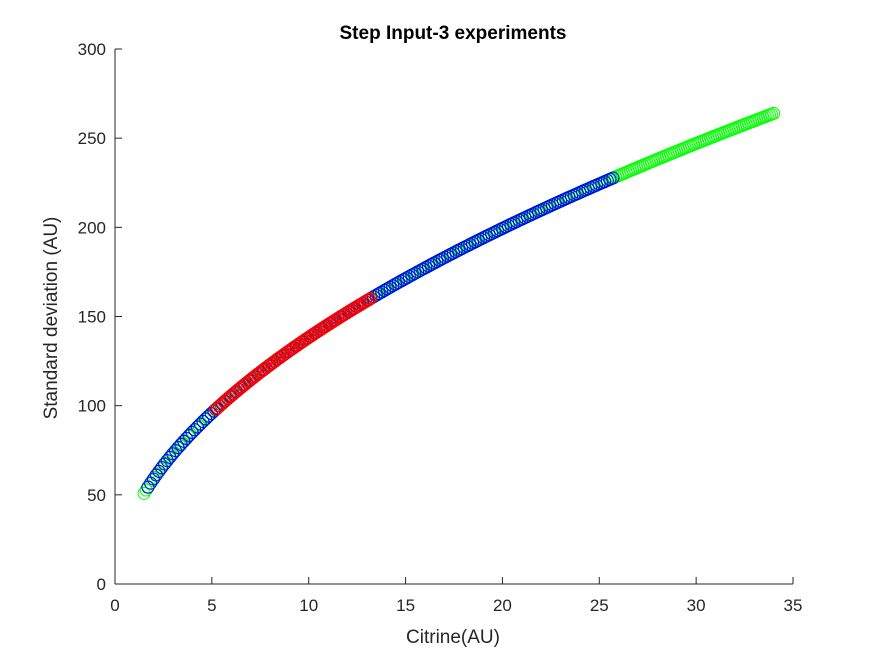  What do you see at coordinates (453, 33) in the screenshot?
I see `chart-title: Step Input-3 experiments` at bounding box center [453, 33].